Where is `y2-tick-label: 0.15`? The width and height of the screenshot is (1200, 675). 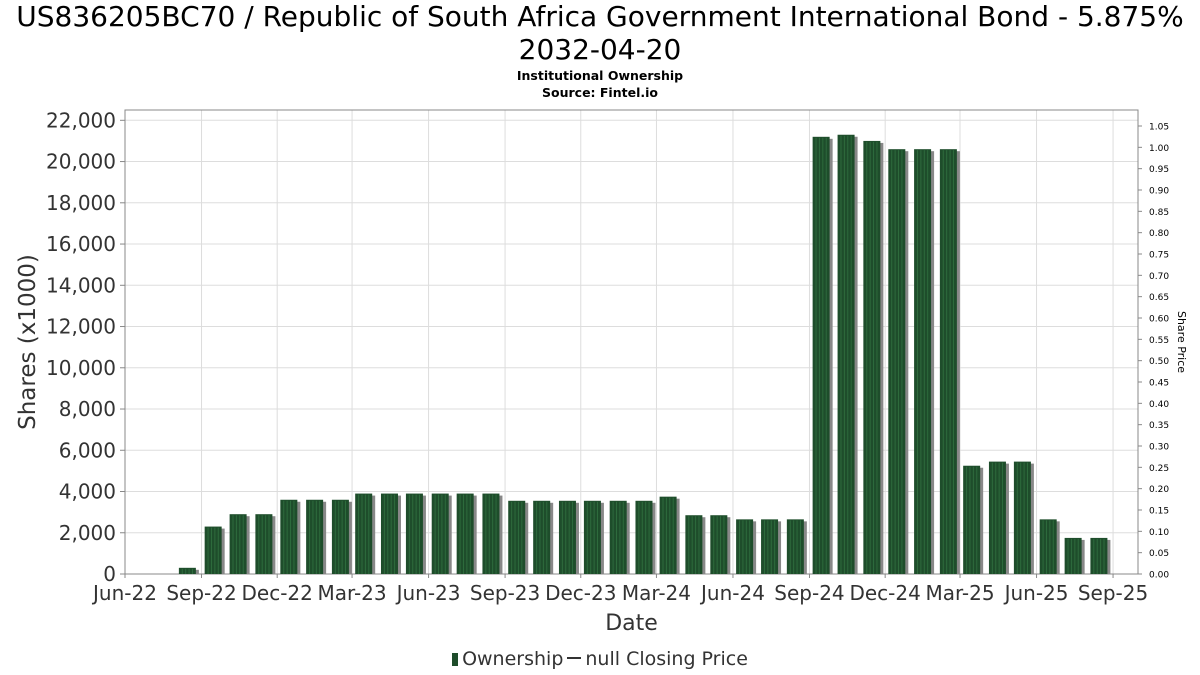
y2-tick-label: 0.15 is located at coordinates (1159, 512).